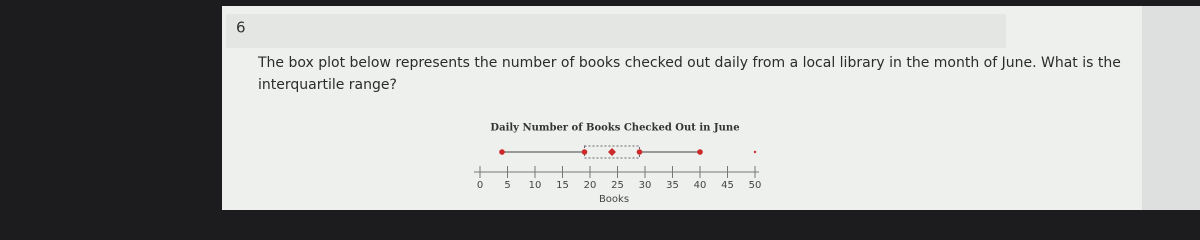 This screenshot has height=240, width=1200. I want to click on x-tick-label: 25, so click(617, 185).